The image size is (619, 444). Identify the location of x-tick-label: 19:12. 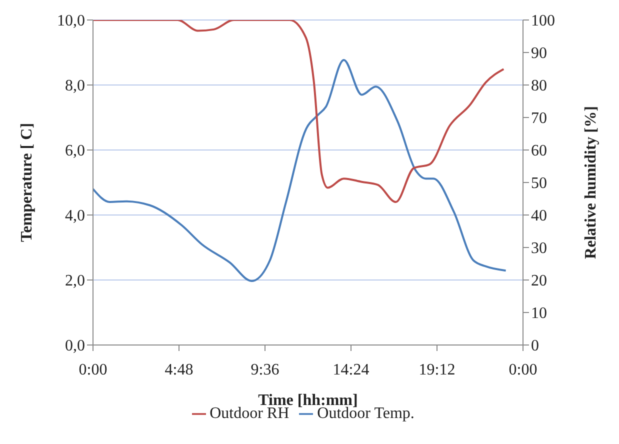
(437, 369).